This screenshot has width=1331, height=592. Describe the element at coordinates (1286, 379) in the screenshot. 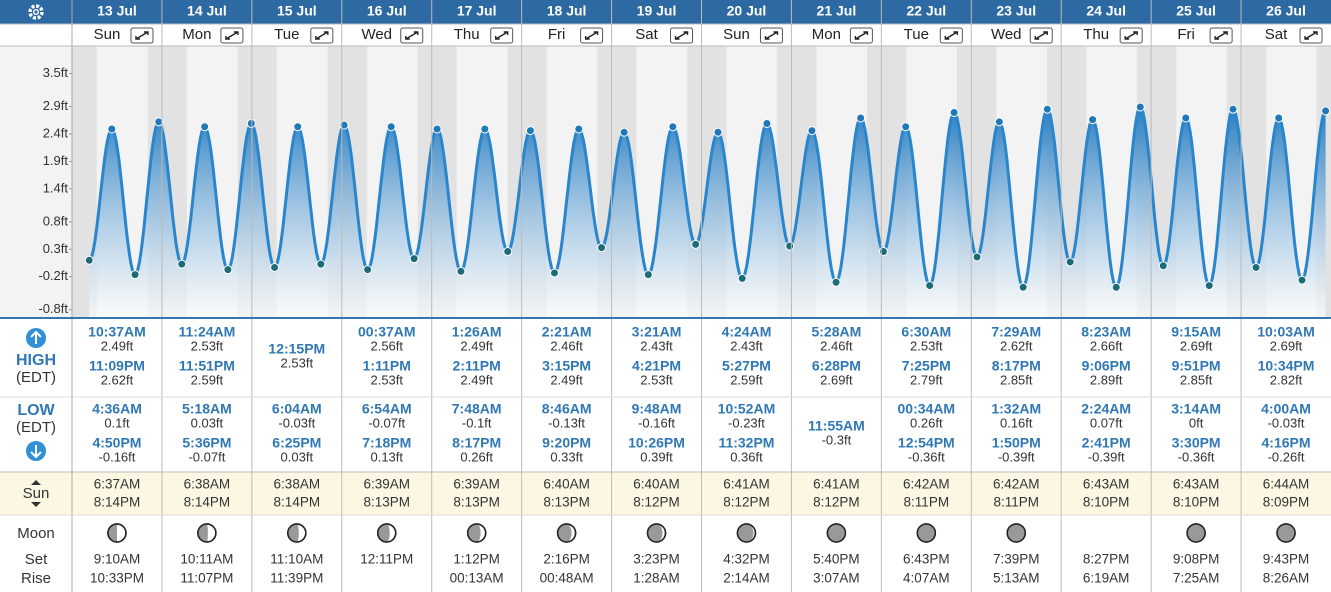

I see `high-height: 2.82ft` at that location.